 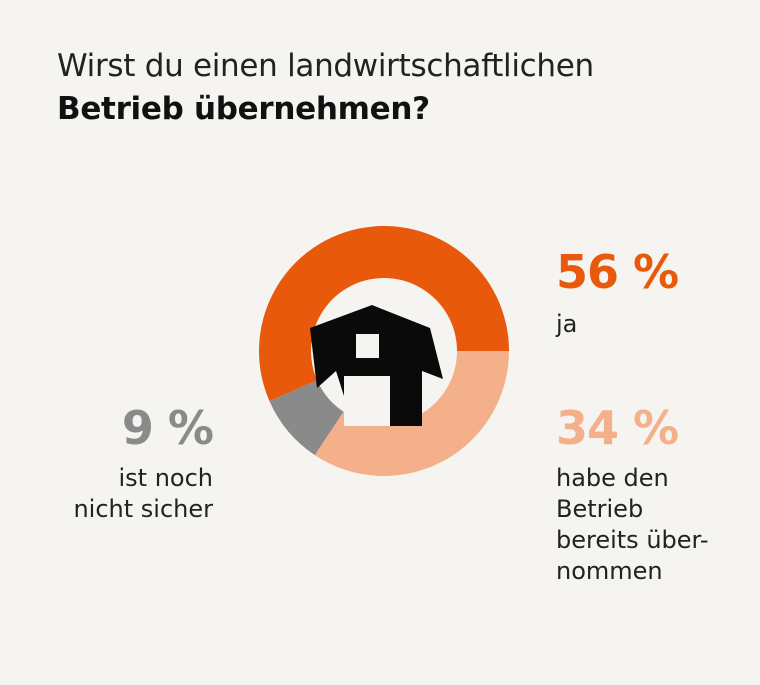 I want to click on unsicher-percent-label: 9 %, so click(x=167, y=428).